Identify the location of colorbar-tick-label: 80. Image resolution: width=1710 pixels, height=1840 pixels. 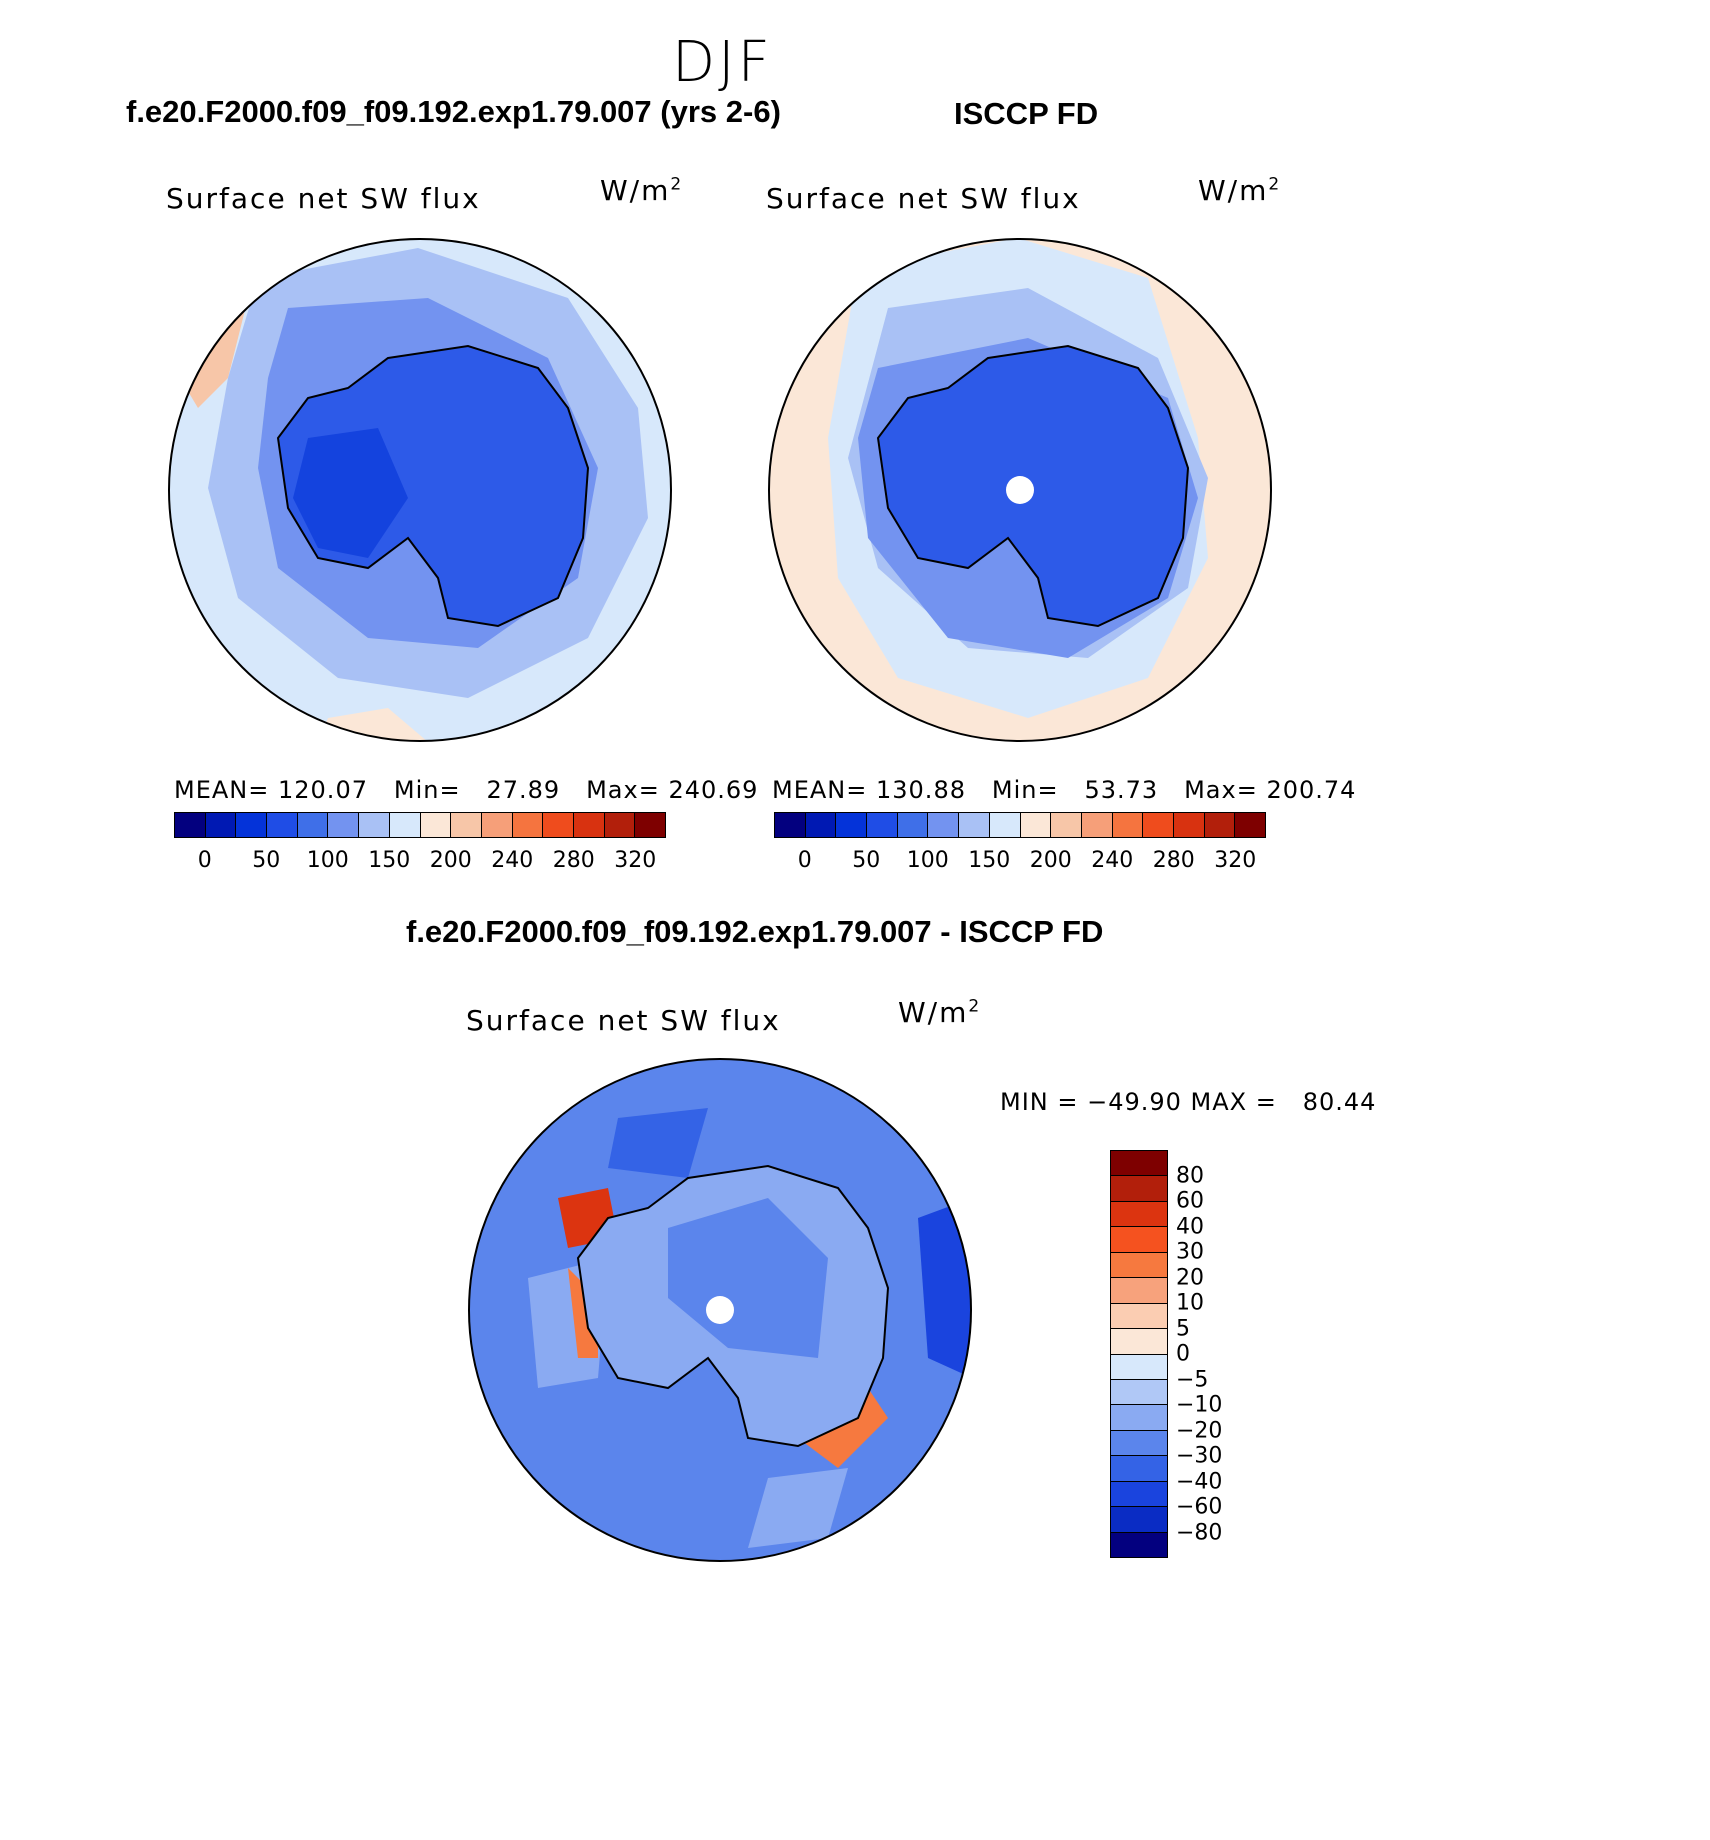
(1190, 1175).